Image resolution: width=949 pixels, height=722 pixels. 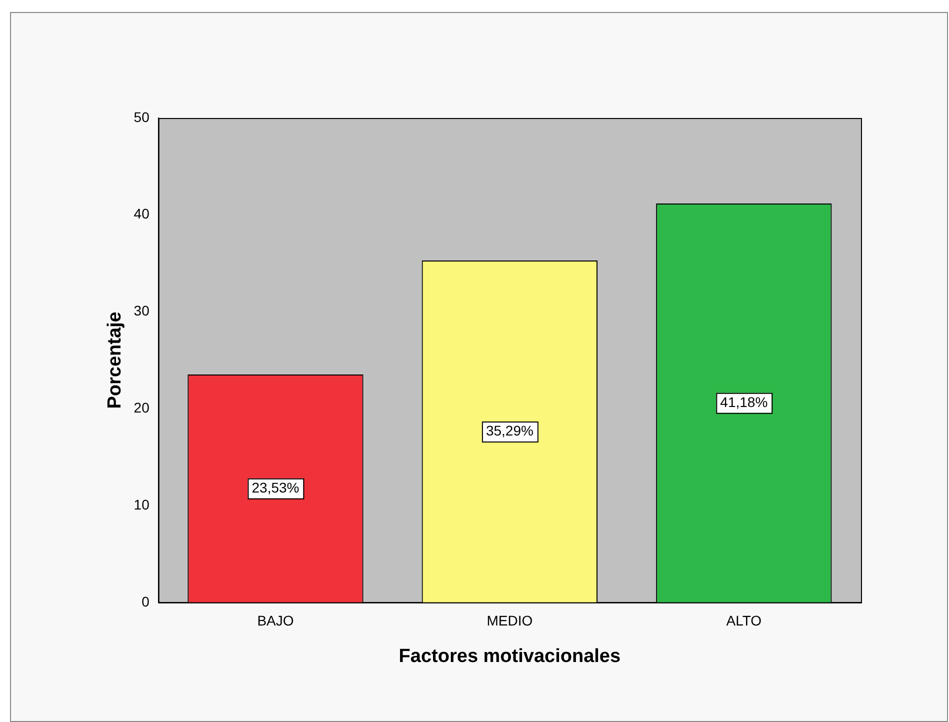 I want to click on y-tick-label: 10, so click(x=142, y=504).